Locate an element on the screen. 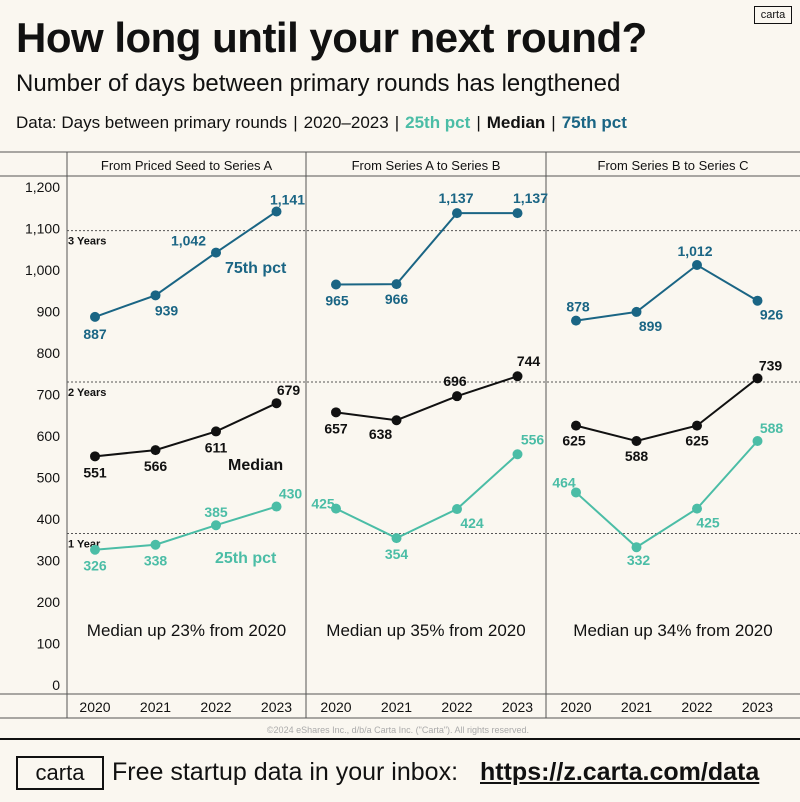 The height and width of the screenshot is (802, 800). y-tick-label: 200 is located at coordinates (49, 602).